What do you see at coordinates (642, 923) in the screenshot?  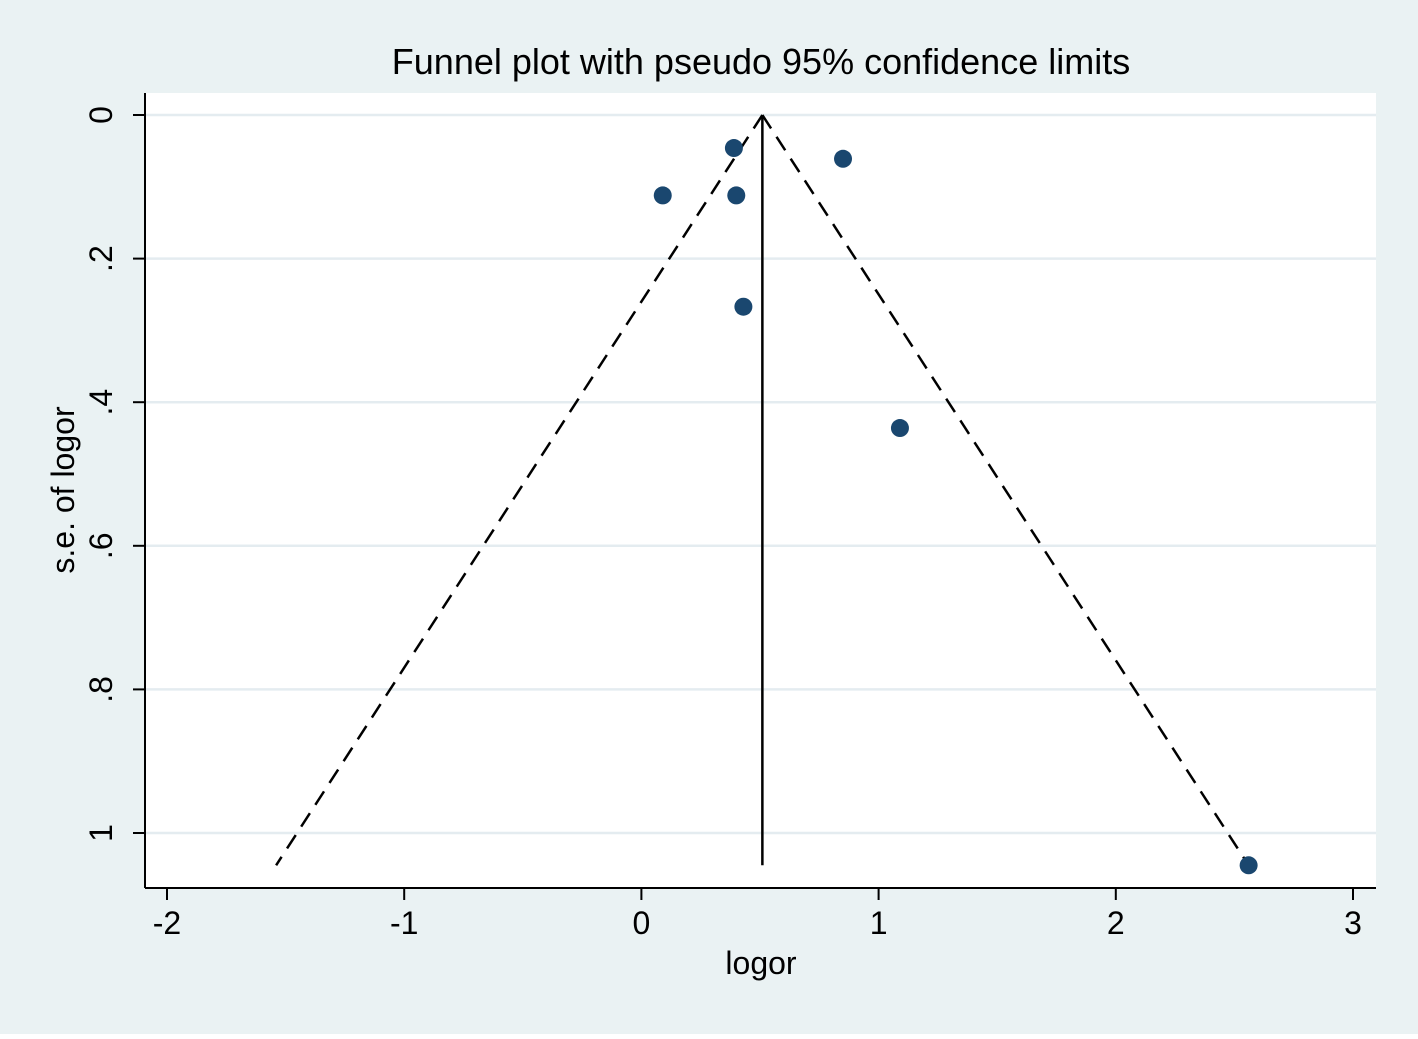 I see `x-tick-label: 0` at bounding box center [642, 923].